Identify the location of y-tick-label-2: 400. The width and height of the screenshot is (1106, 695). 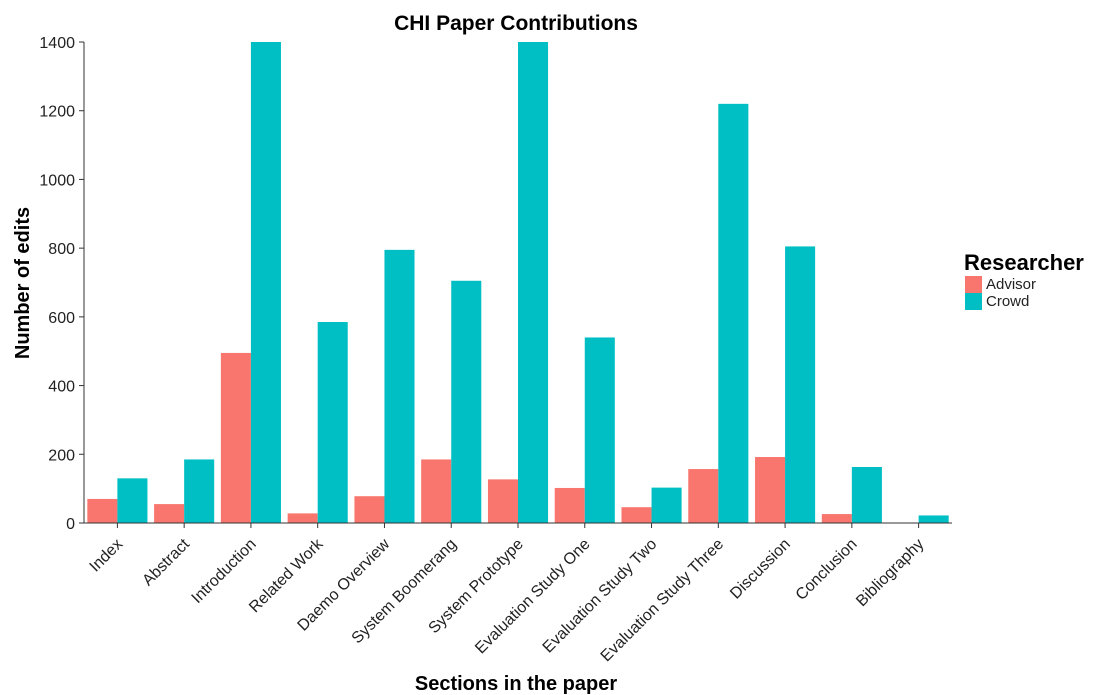
(61, 387).